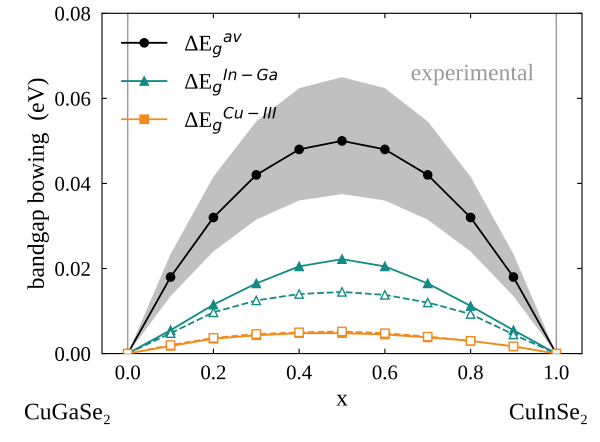  I want to click on y-tick-label: 0.08, so click(72, 13).